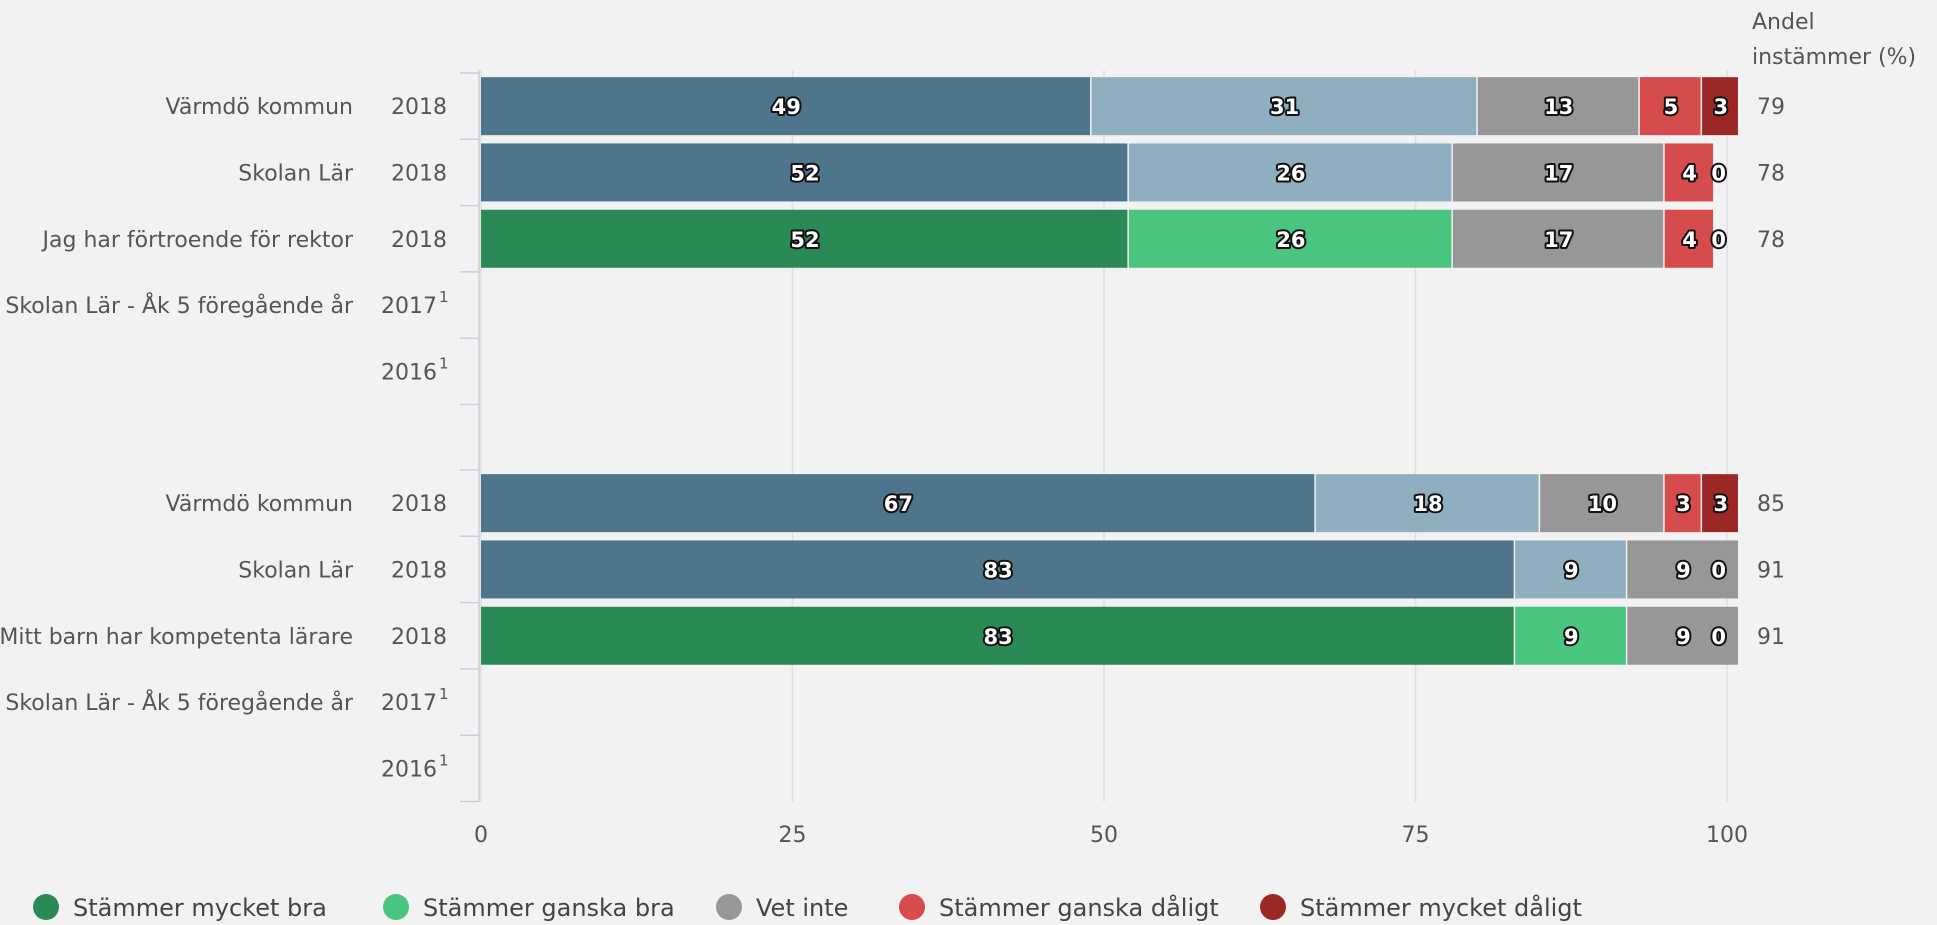 The image size is (1937, 925). I want to click on legend-label: Stämmer ganska dåligt, so click(1079, 907).